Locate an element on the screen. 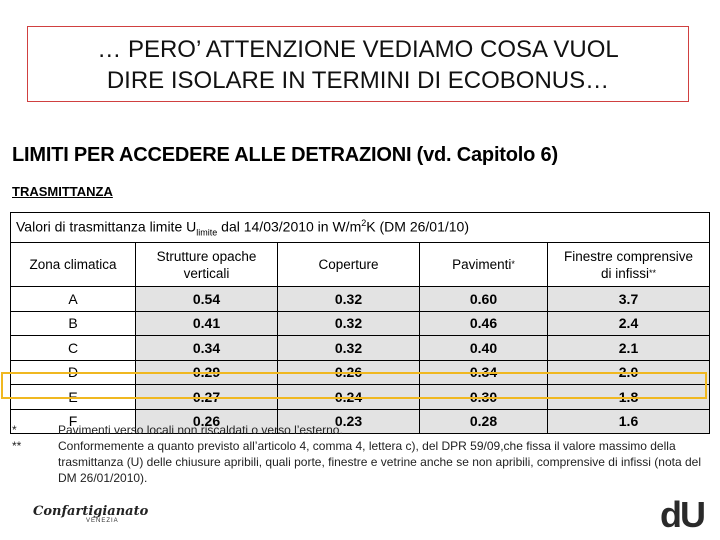 This screenshot has width=720, height=540. zone-cell: A is located at coordinates (73, 299).